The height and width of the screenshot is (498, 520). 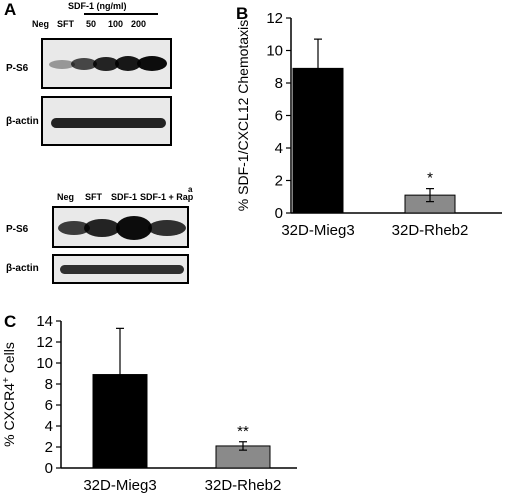 I want to click on lane-label: 50, so click(x=91, y=24).